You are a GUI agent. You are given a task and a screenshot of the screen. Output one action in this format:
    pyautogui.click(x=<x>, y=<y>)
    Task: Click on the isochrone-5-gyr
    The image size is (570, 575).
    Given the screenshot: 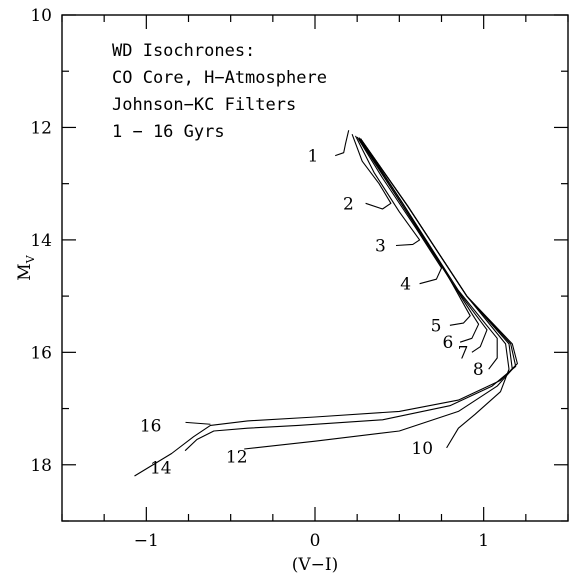 What is the action you would take?
    pyautogui.click(x=414, y=231)
    